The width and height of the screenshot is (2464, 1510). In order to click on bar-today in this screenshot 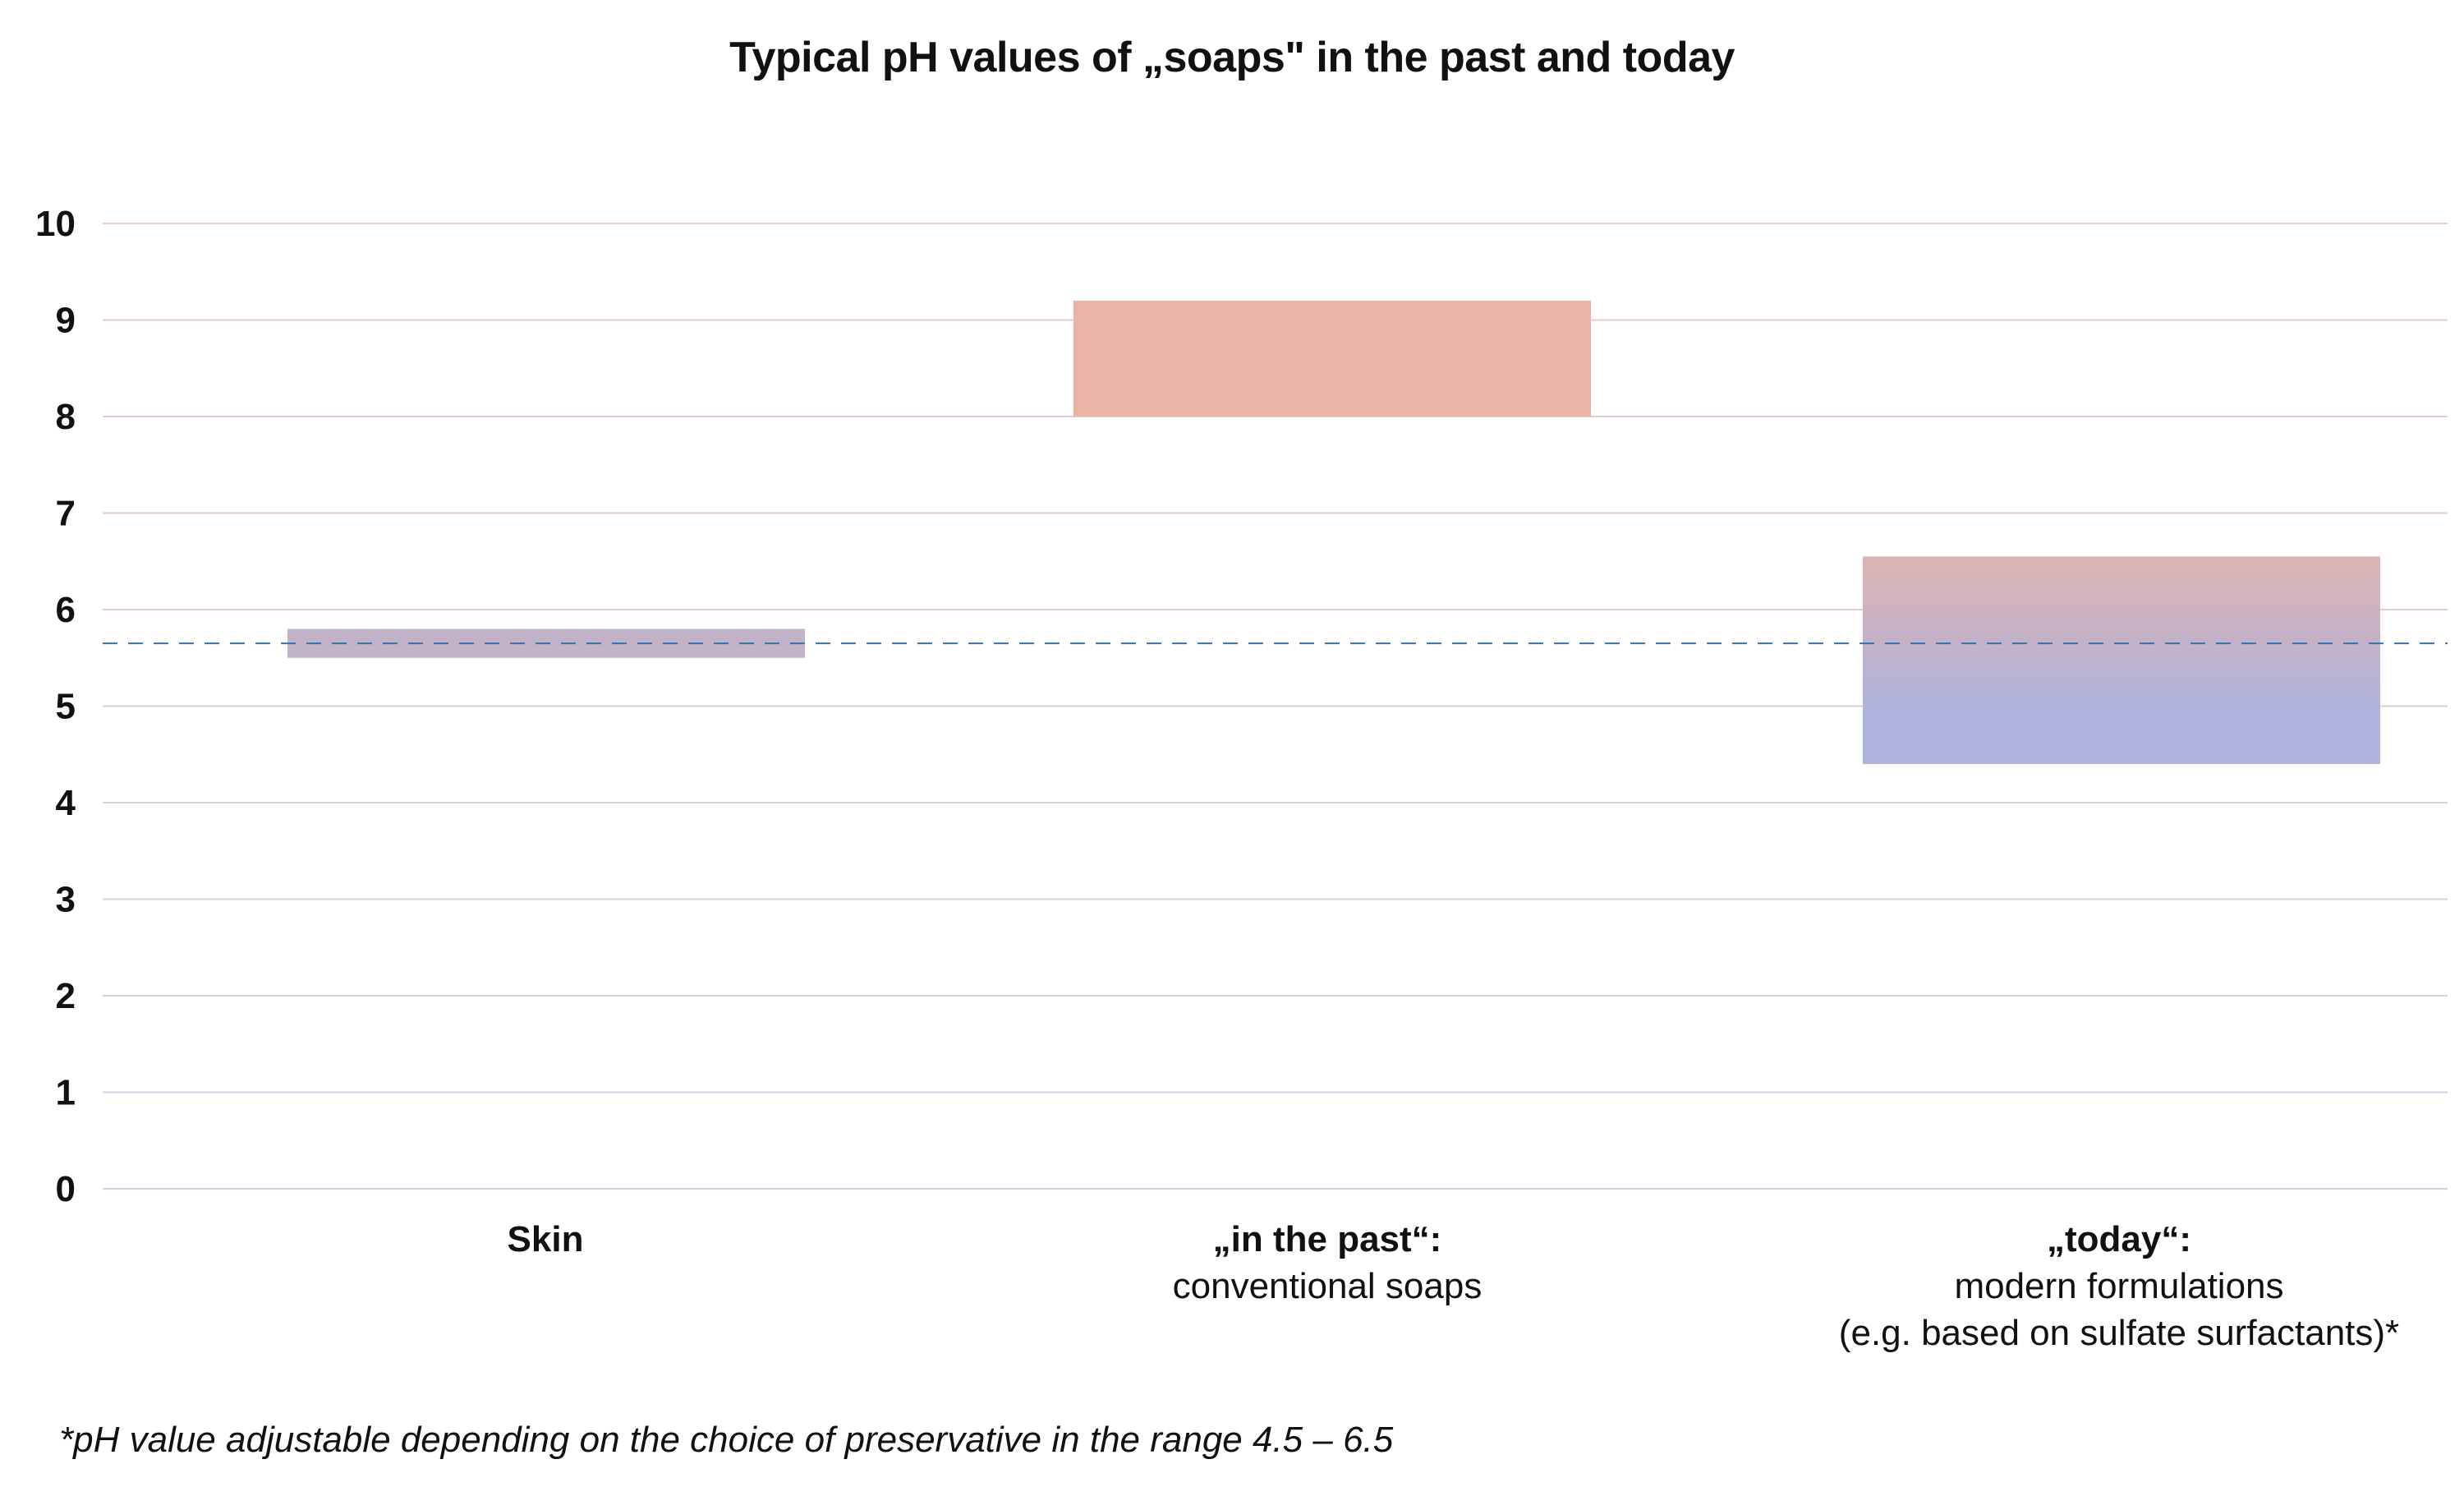, I will do `click(2121, 660)`.